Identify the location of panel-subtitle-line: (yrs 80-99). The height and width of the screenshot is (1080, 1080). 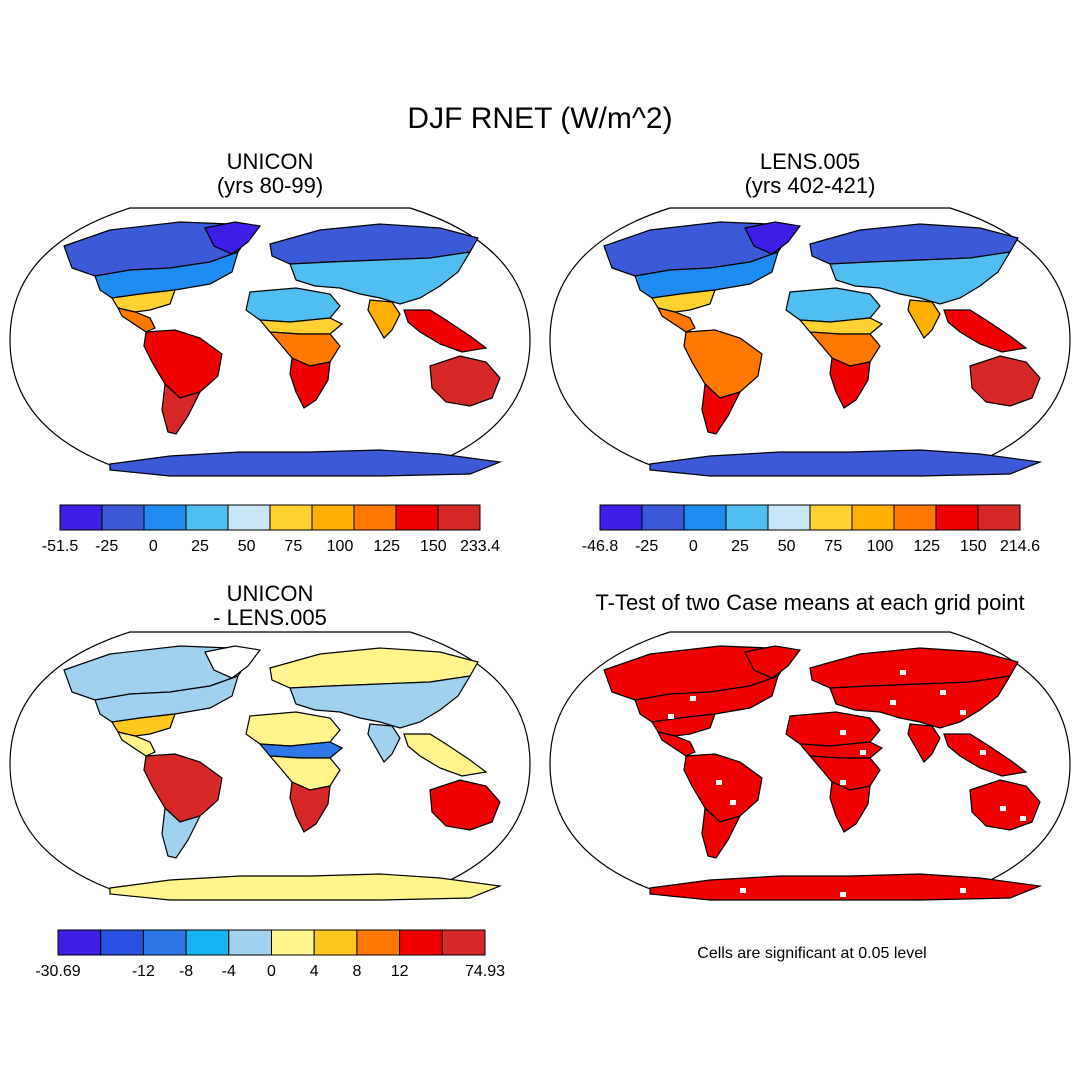
(270, 185).